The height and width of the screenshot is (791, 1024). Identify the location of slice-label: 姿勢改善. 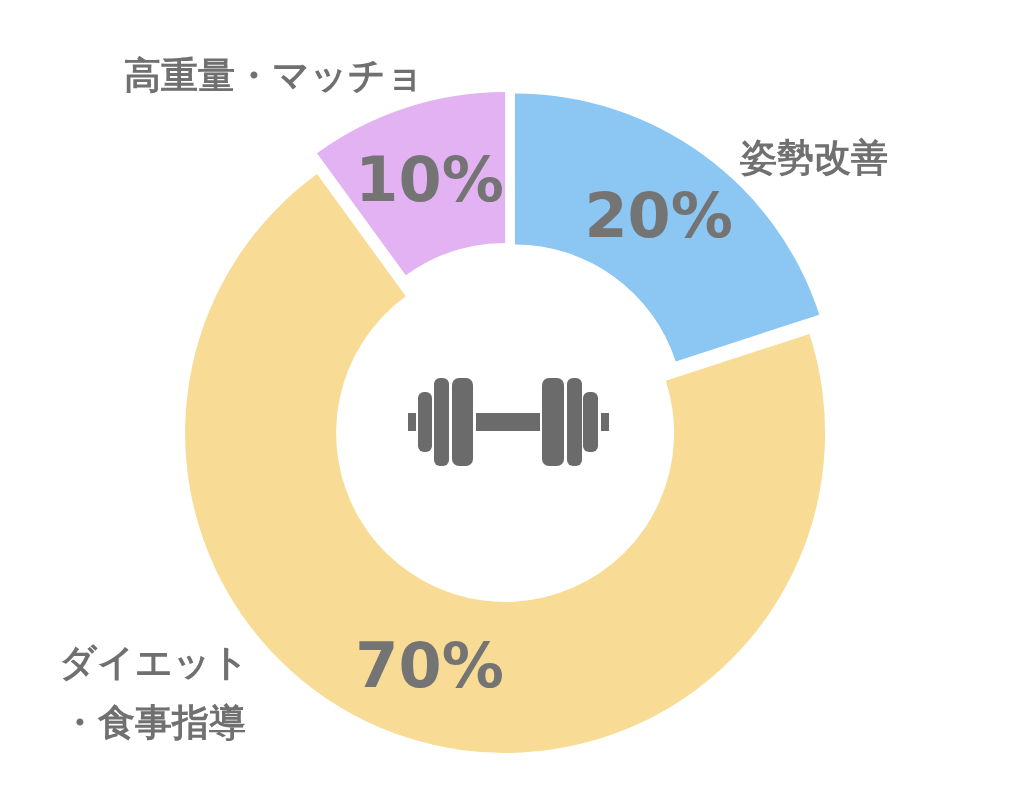
(813, 157).